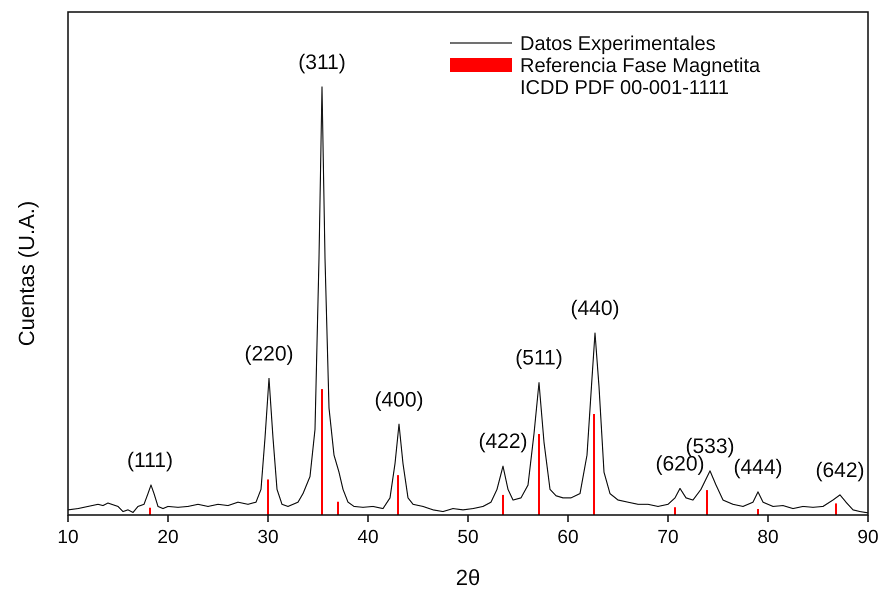  What do you see at coordinates (668, 537) in the screenshot?
I see `x-tick-label: 70` at bounding box center [668, 537].